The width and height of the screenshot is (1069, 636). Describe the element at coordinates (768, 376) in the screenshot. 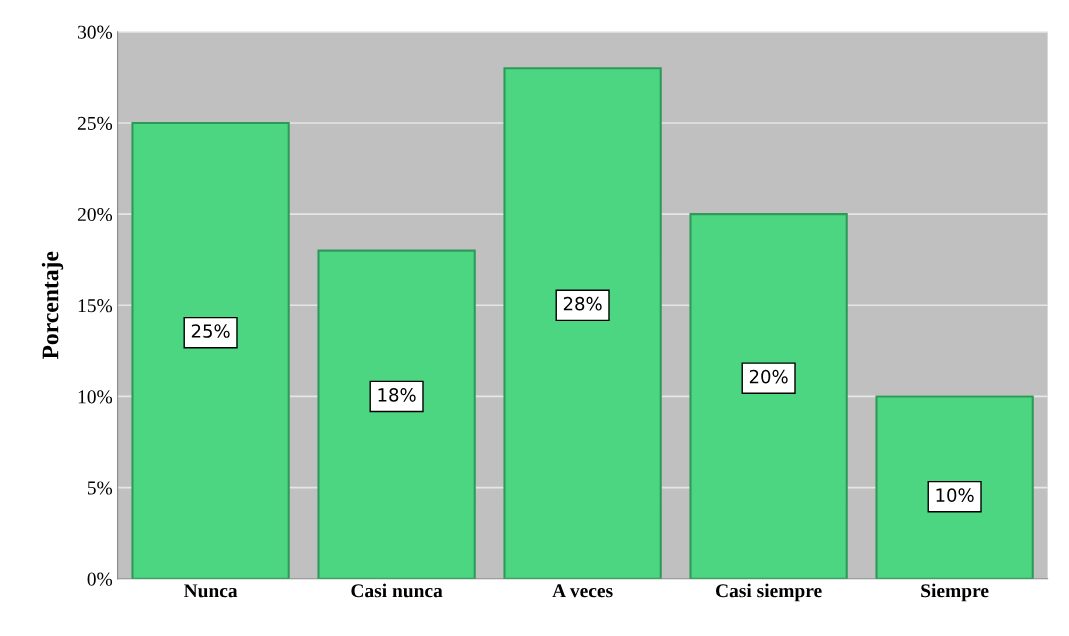

I see `data-label: 20%` at that location.